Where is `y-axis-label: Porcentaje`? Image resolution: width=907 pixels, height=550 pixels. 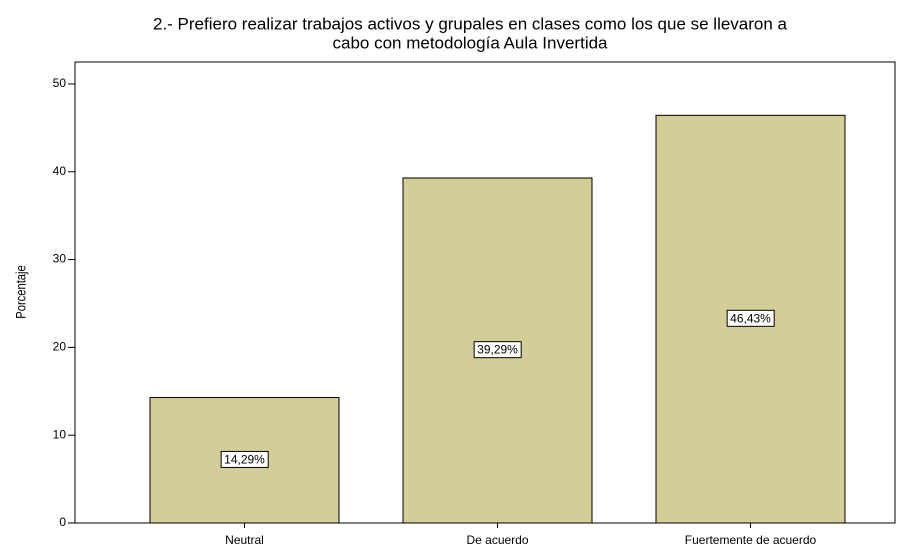 y-axis-label: Porcentaje is located at coordinates (21, 291).